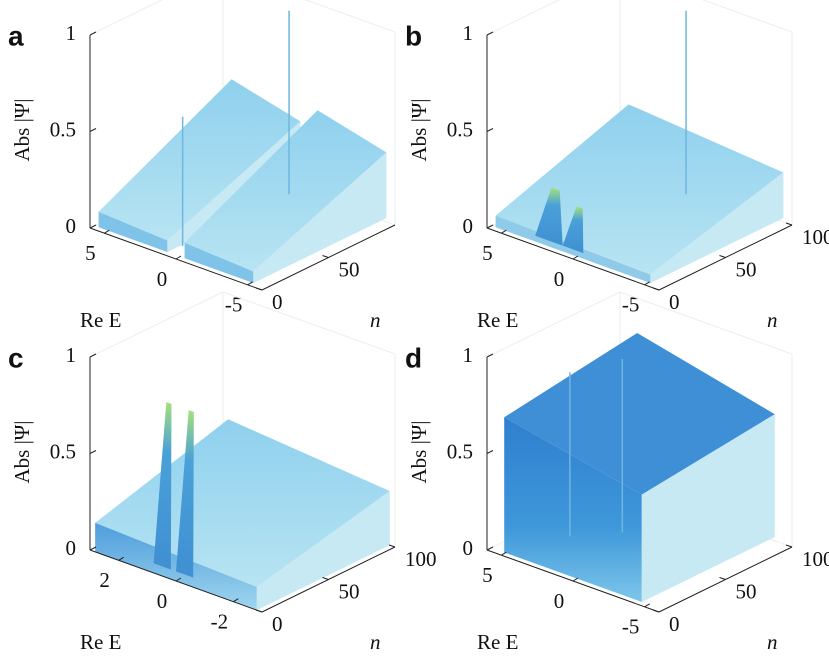 The height and width of the screenshot is (663, 829). I want to click on x-tick-label: 2, so click(104, 580).